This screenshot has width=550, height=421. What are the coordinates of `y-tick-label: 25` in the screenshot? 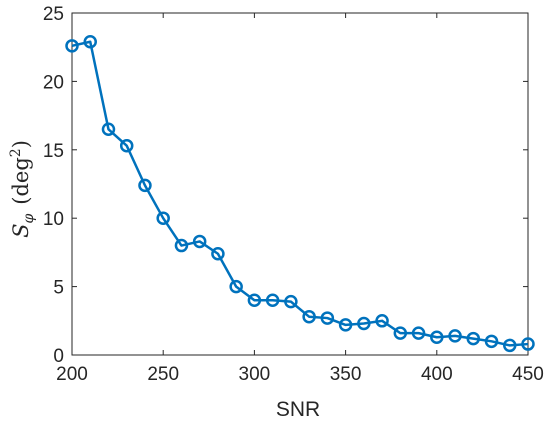 It's located at (53, 14).